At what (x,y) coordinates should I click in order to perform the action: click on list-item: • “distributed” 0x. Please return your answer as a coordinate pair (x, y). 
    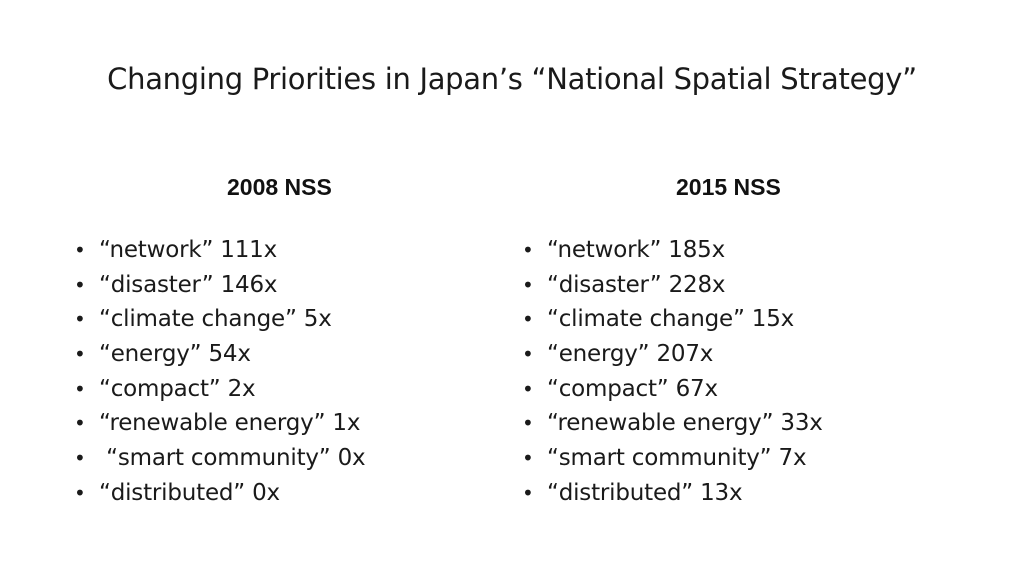
    Looking at the image, I should click on (219, 497).